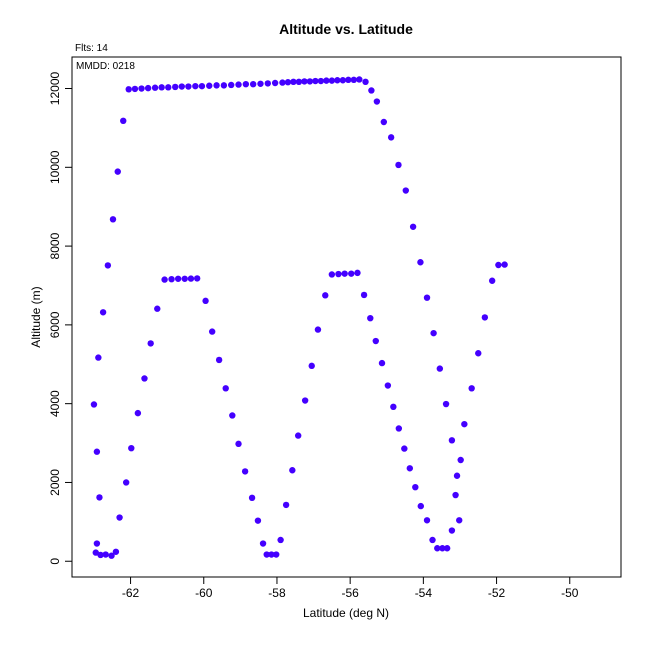 The height and width of the screenshot is (650, 650). I want to click on y-tick-label: 4000, so click(55, 403).